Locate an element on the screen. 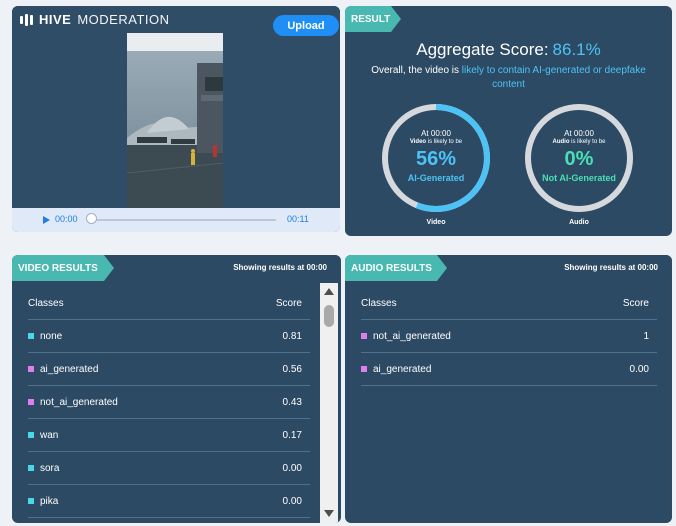 The height and width of the screenshot is (526, 676). class-score: 0.56 is located at coordinates (292, 369).